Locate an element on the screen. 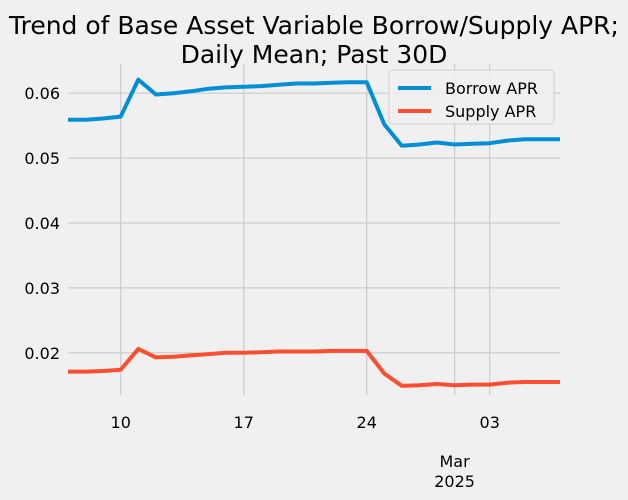  legend-label-borrow: Borrow APR is located at coordinates (491, 88).